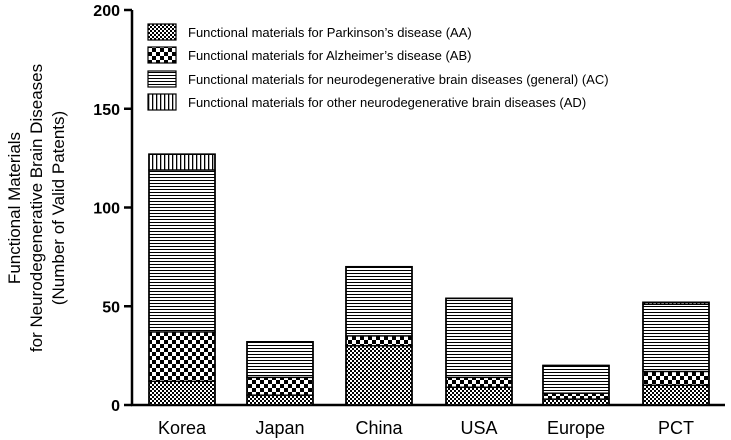 The height and width of the screenshot is (440, 731). I want to click on x-tick-label: USA, so click(478, 428).